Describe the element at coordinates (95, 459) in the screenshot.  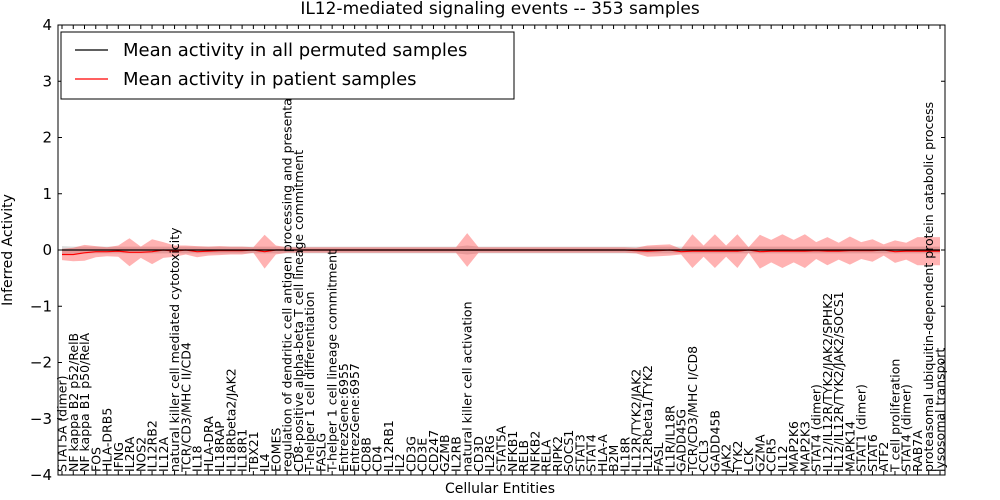
I see `x-tick-label: FOS` at that location.